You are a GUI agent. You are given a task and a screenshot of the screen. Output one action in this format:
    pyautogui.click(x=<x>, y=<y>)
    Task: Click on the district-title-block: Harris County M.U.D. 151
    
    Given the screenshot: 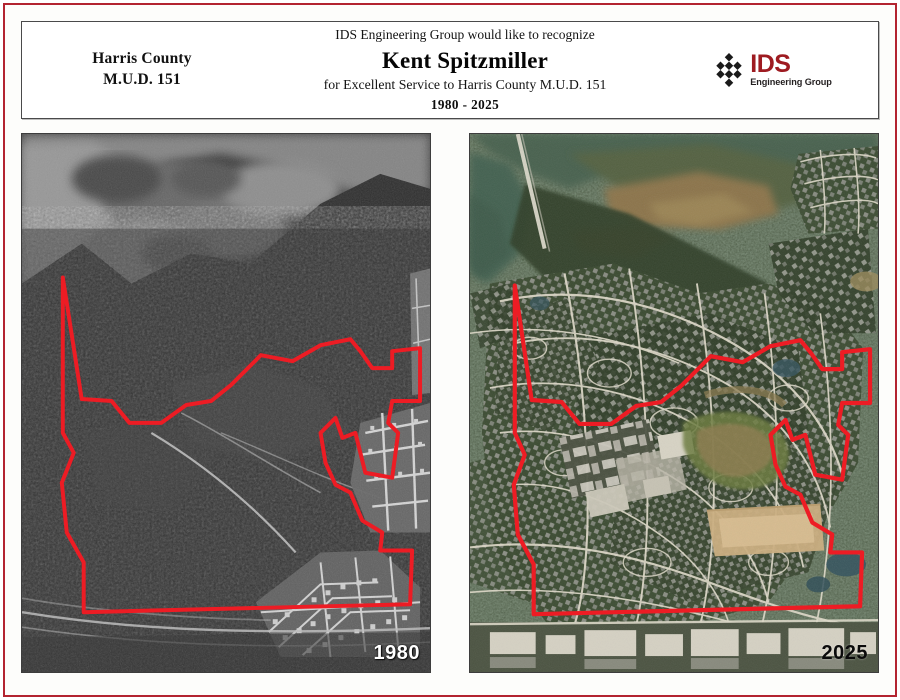 What is the action you would take?
    pyautogui.click(x=142, y=70)
    